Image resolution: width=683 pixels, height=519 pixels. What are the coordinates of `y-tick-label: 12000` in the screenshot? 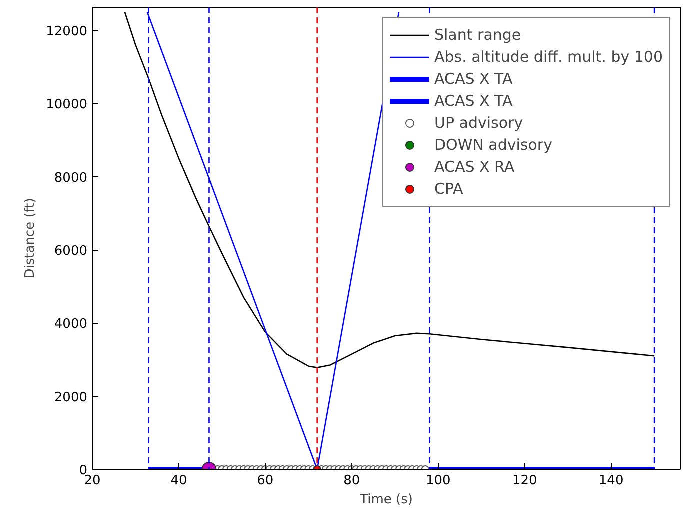 It's located at (67, 32).